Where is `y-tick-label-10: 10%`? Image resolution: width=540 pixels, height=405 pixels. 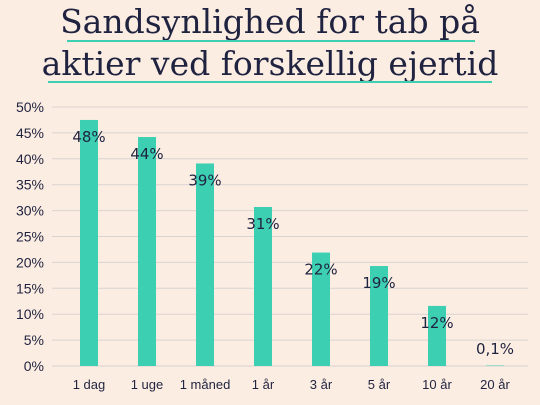
y-tick-label-10: 10% is located at coordinates (30, 314).